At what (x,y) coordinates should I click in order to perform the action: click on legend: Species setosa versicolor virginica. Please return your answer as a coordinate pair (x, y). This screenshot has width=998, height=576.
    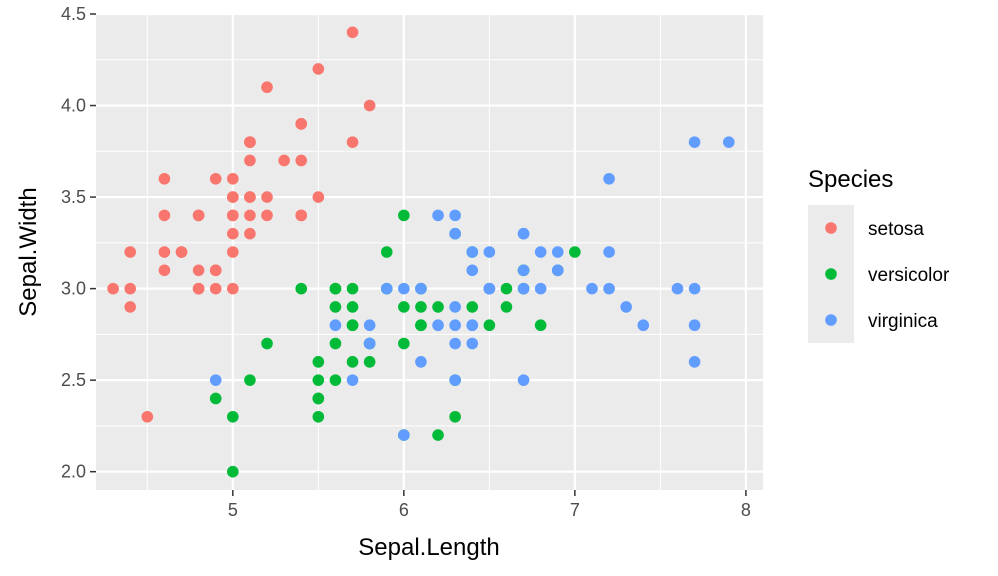
    Looking at the image, I should click on (879, 254).